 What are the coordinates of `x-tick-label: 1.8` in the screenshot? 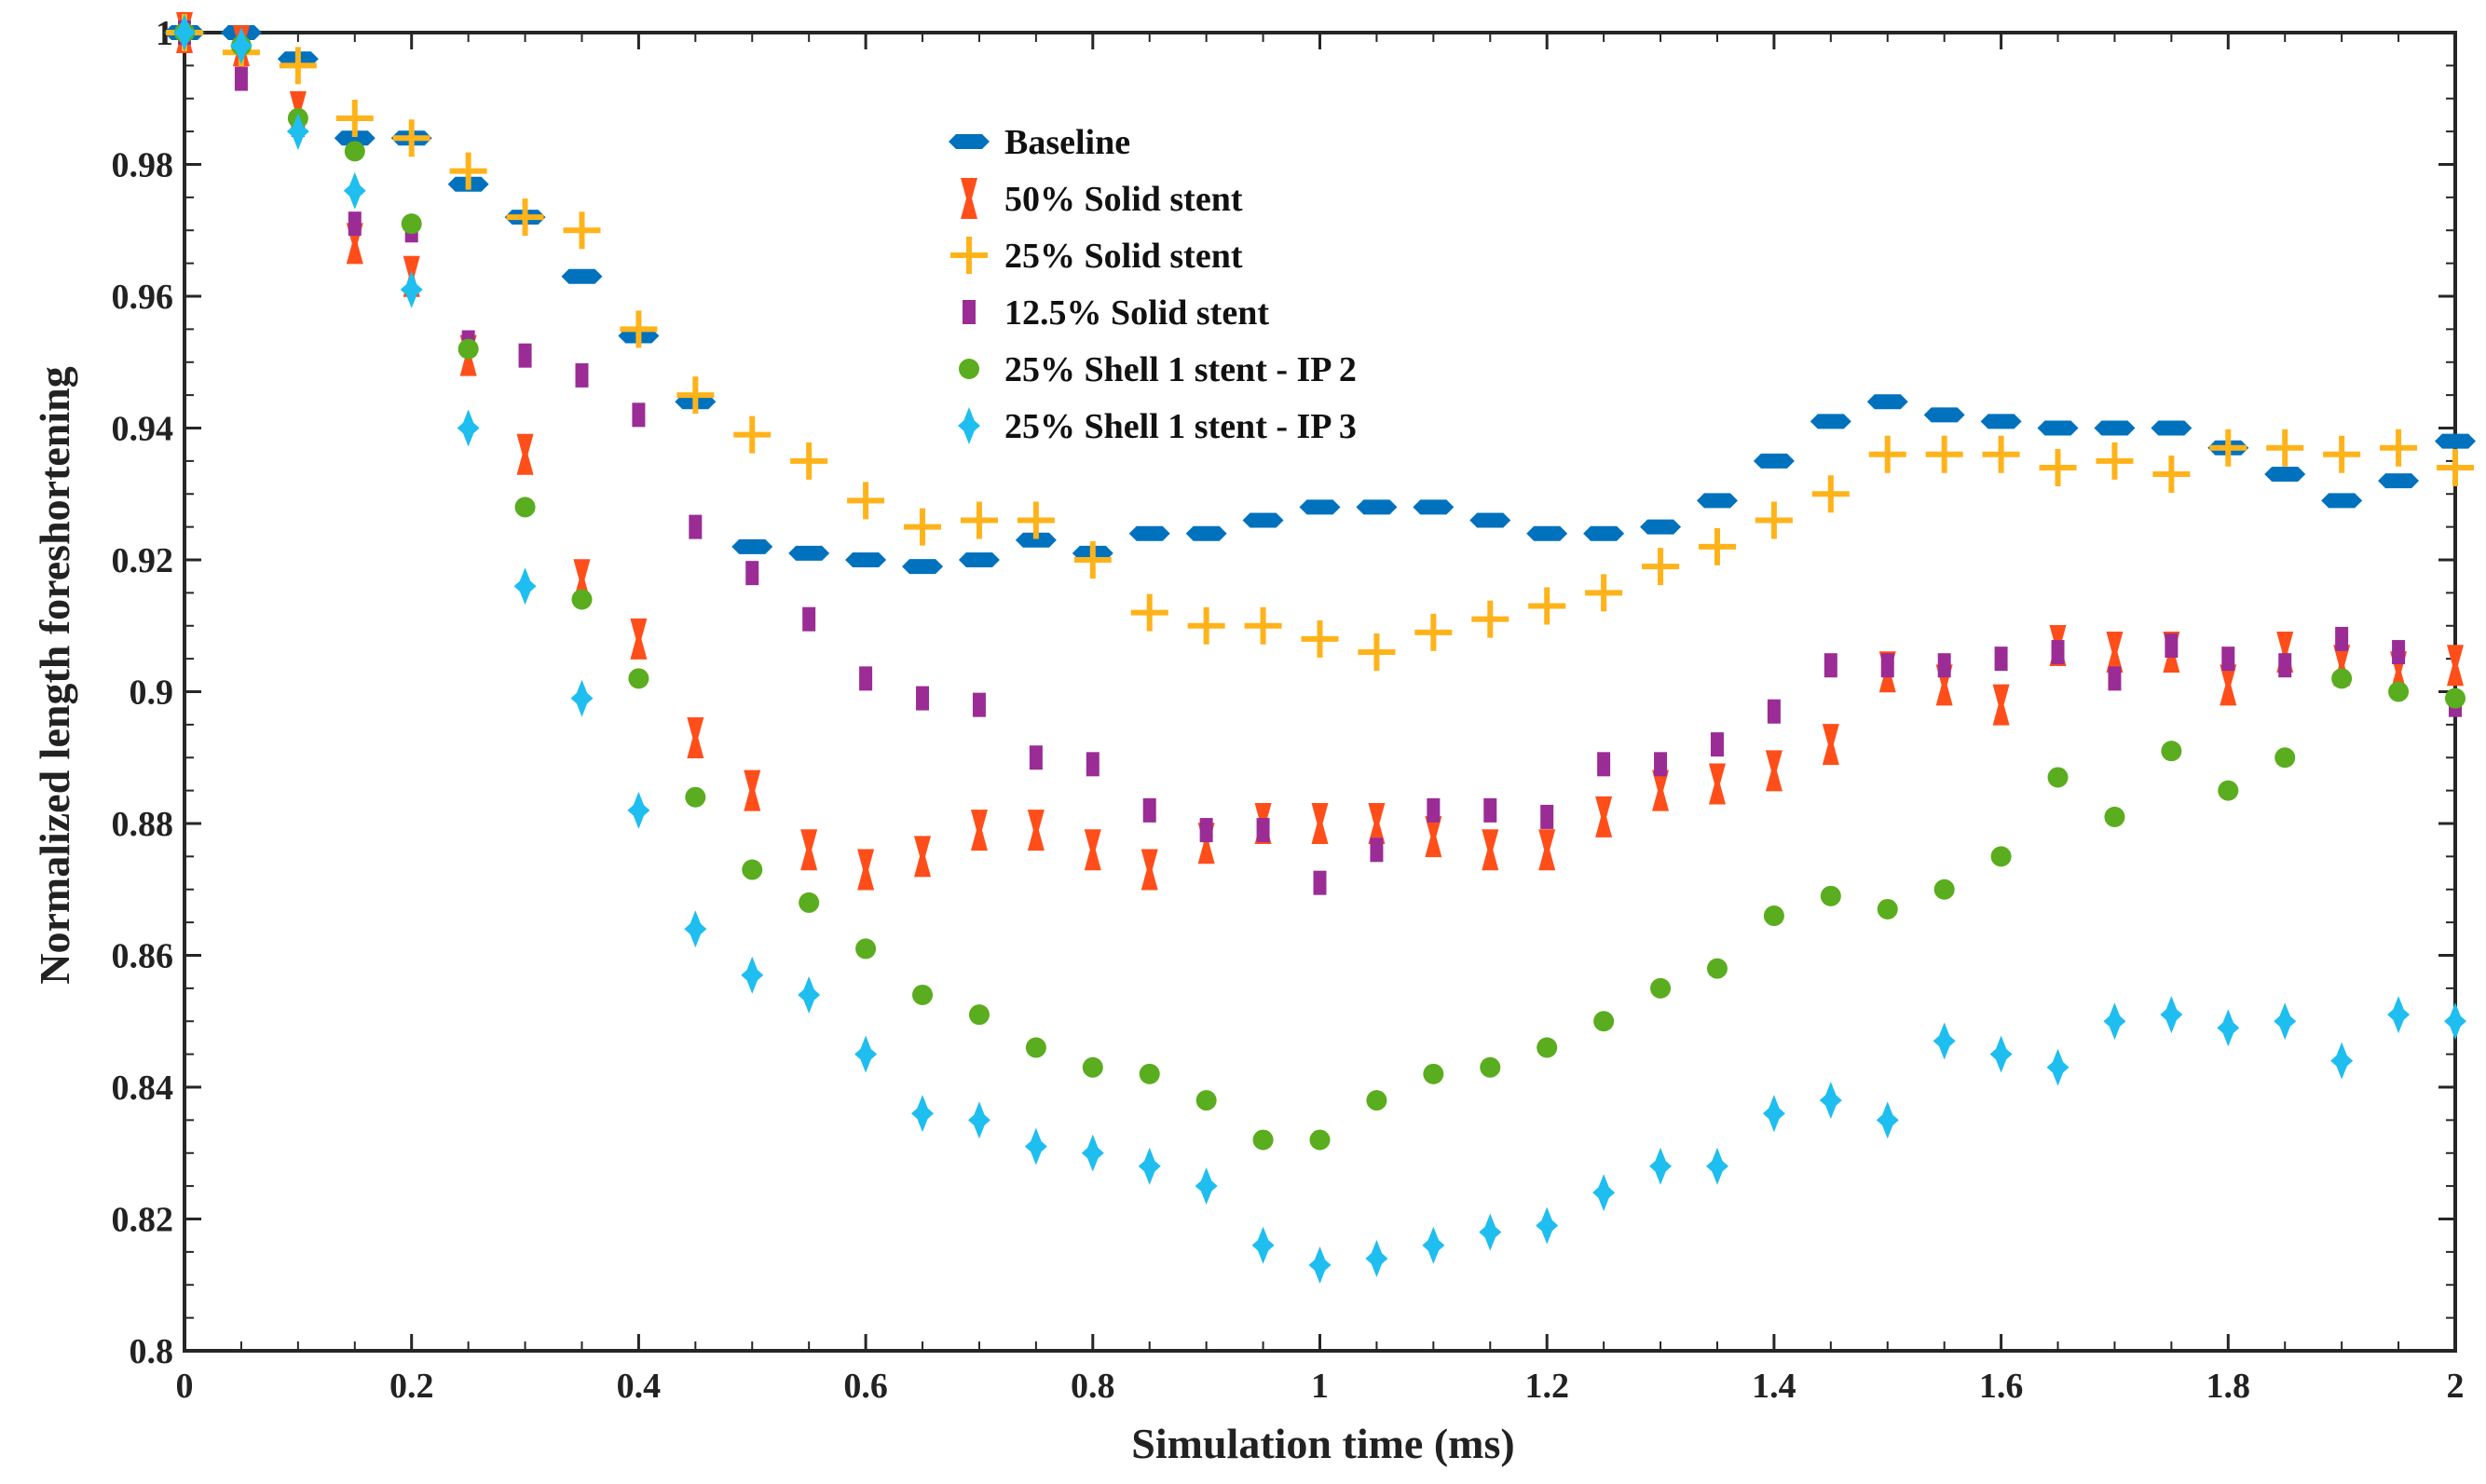 It's located at (2228, 1386).